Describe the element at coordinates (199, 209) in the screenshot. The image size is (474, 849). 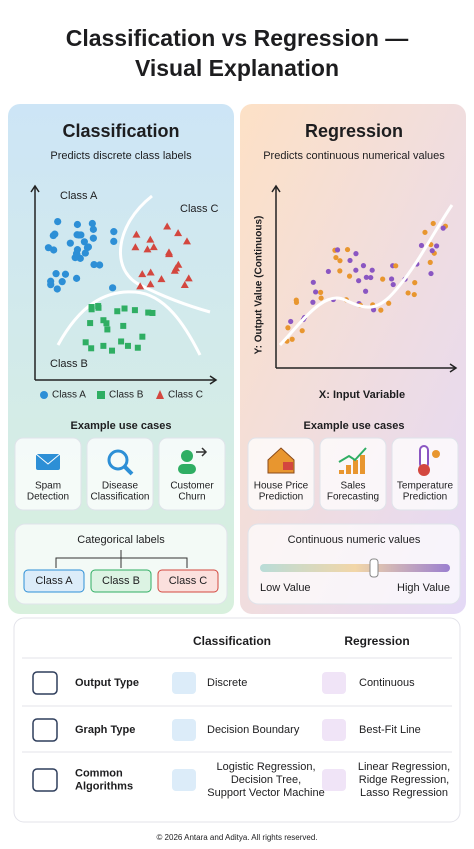
I see `plot-label: Class C` at that location.